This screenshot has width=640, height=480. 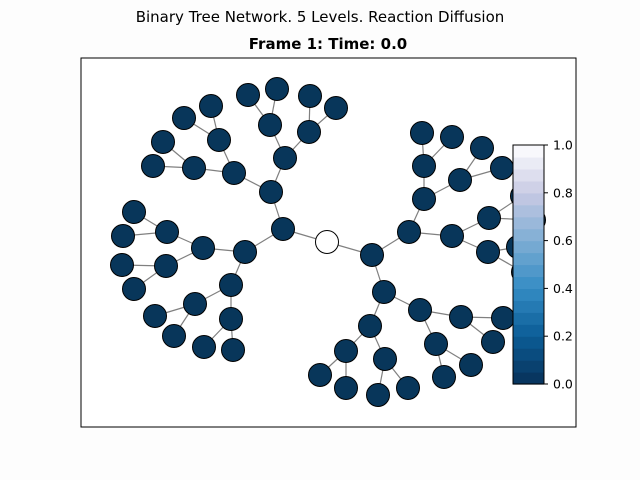 I want to click on node-b6, so click(x=385, y=359).